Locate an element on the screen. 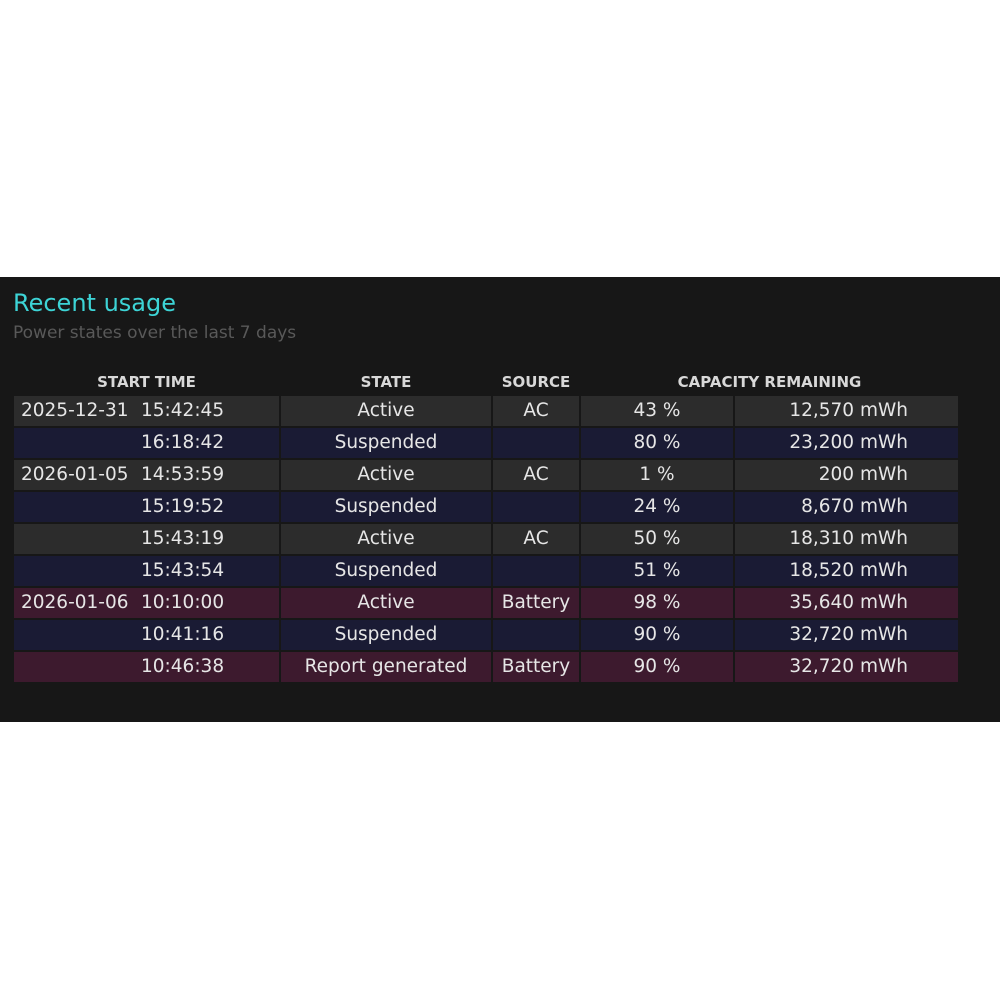  time: 15:19:52 is located at coordinates (183, 506).